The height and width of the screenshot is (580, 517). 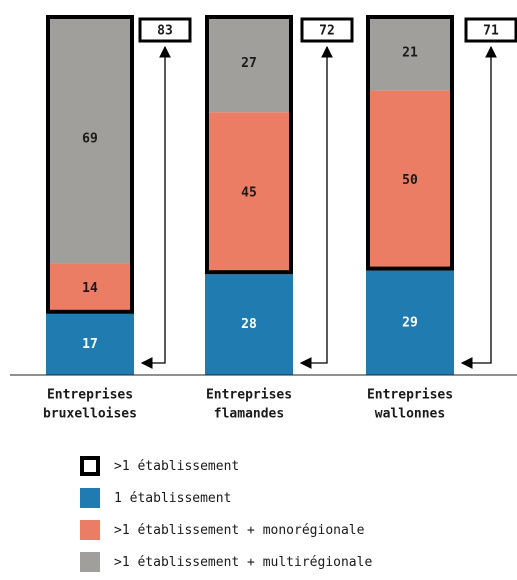 What do you see at coordinates (90, 498) in the screenshot?
I see `legend-swatch-blue` at bounding box center [90, 498].